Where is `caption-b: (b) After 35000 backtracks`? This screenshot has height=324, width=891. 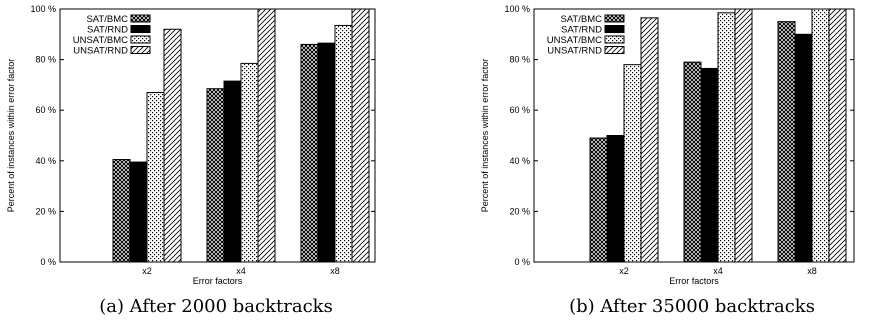
caption-b: (b) After 35000 backtracks is located at coordinates (692, 306).